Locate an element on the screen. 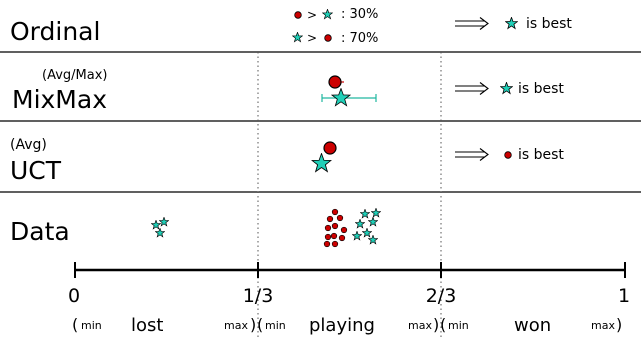  region-lost: ( min lost max ) is located at coordinates (164, 325).